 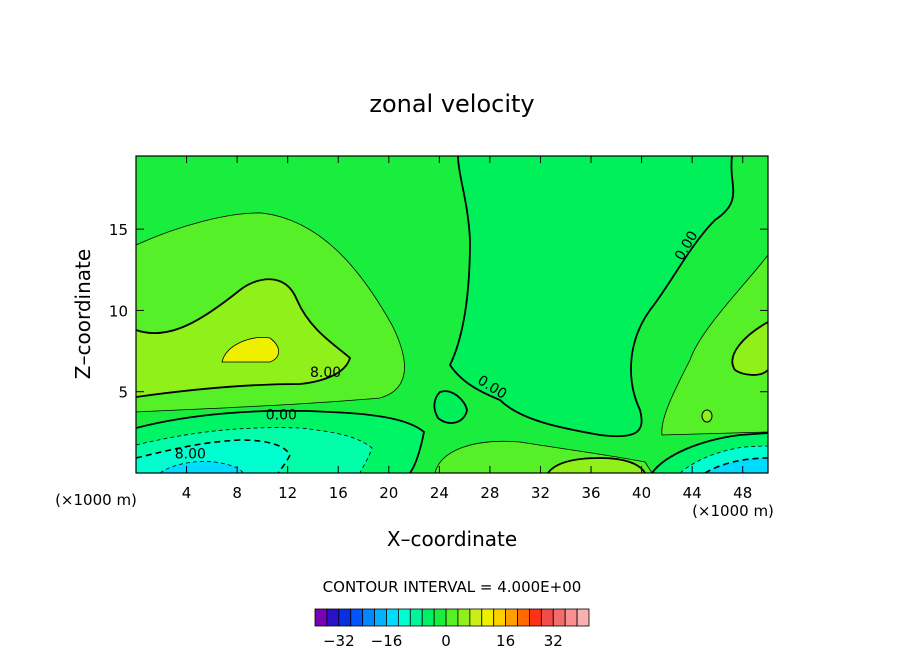 What do you see at coordinates (742, 493) in the screenshot?
I see `x-tick-label: 48` at bounding box center [742, 493].